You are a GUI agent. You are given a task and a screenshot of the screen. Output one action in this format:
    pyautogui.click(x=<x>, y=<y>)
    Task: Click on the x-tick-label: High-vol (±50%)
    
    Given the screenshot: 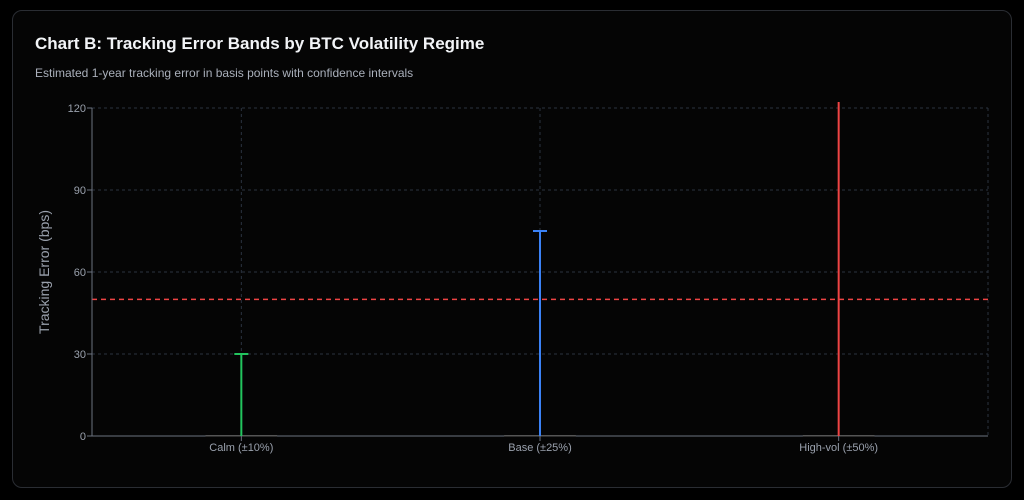 What is the action you would take?
    pyautogui.click(x=838, y=448)
    